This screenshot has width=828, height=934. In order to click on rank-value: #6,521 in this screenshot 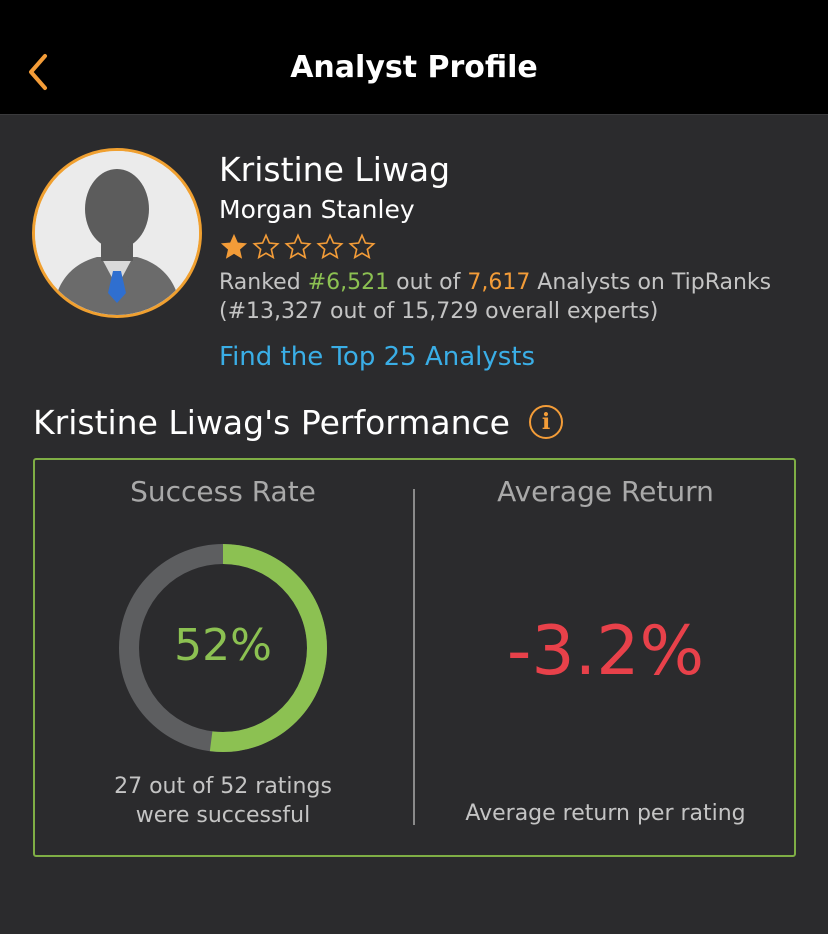, I will do `click(348, 282)`.